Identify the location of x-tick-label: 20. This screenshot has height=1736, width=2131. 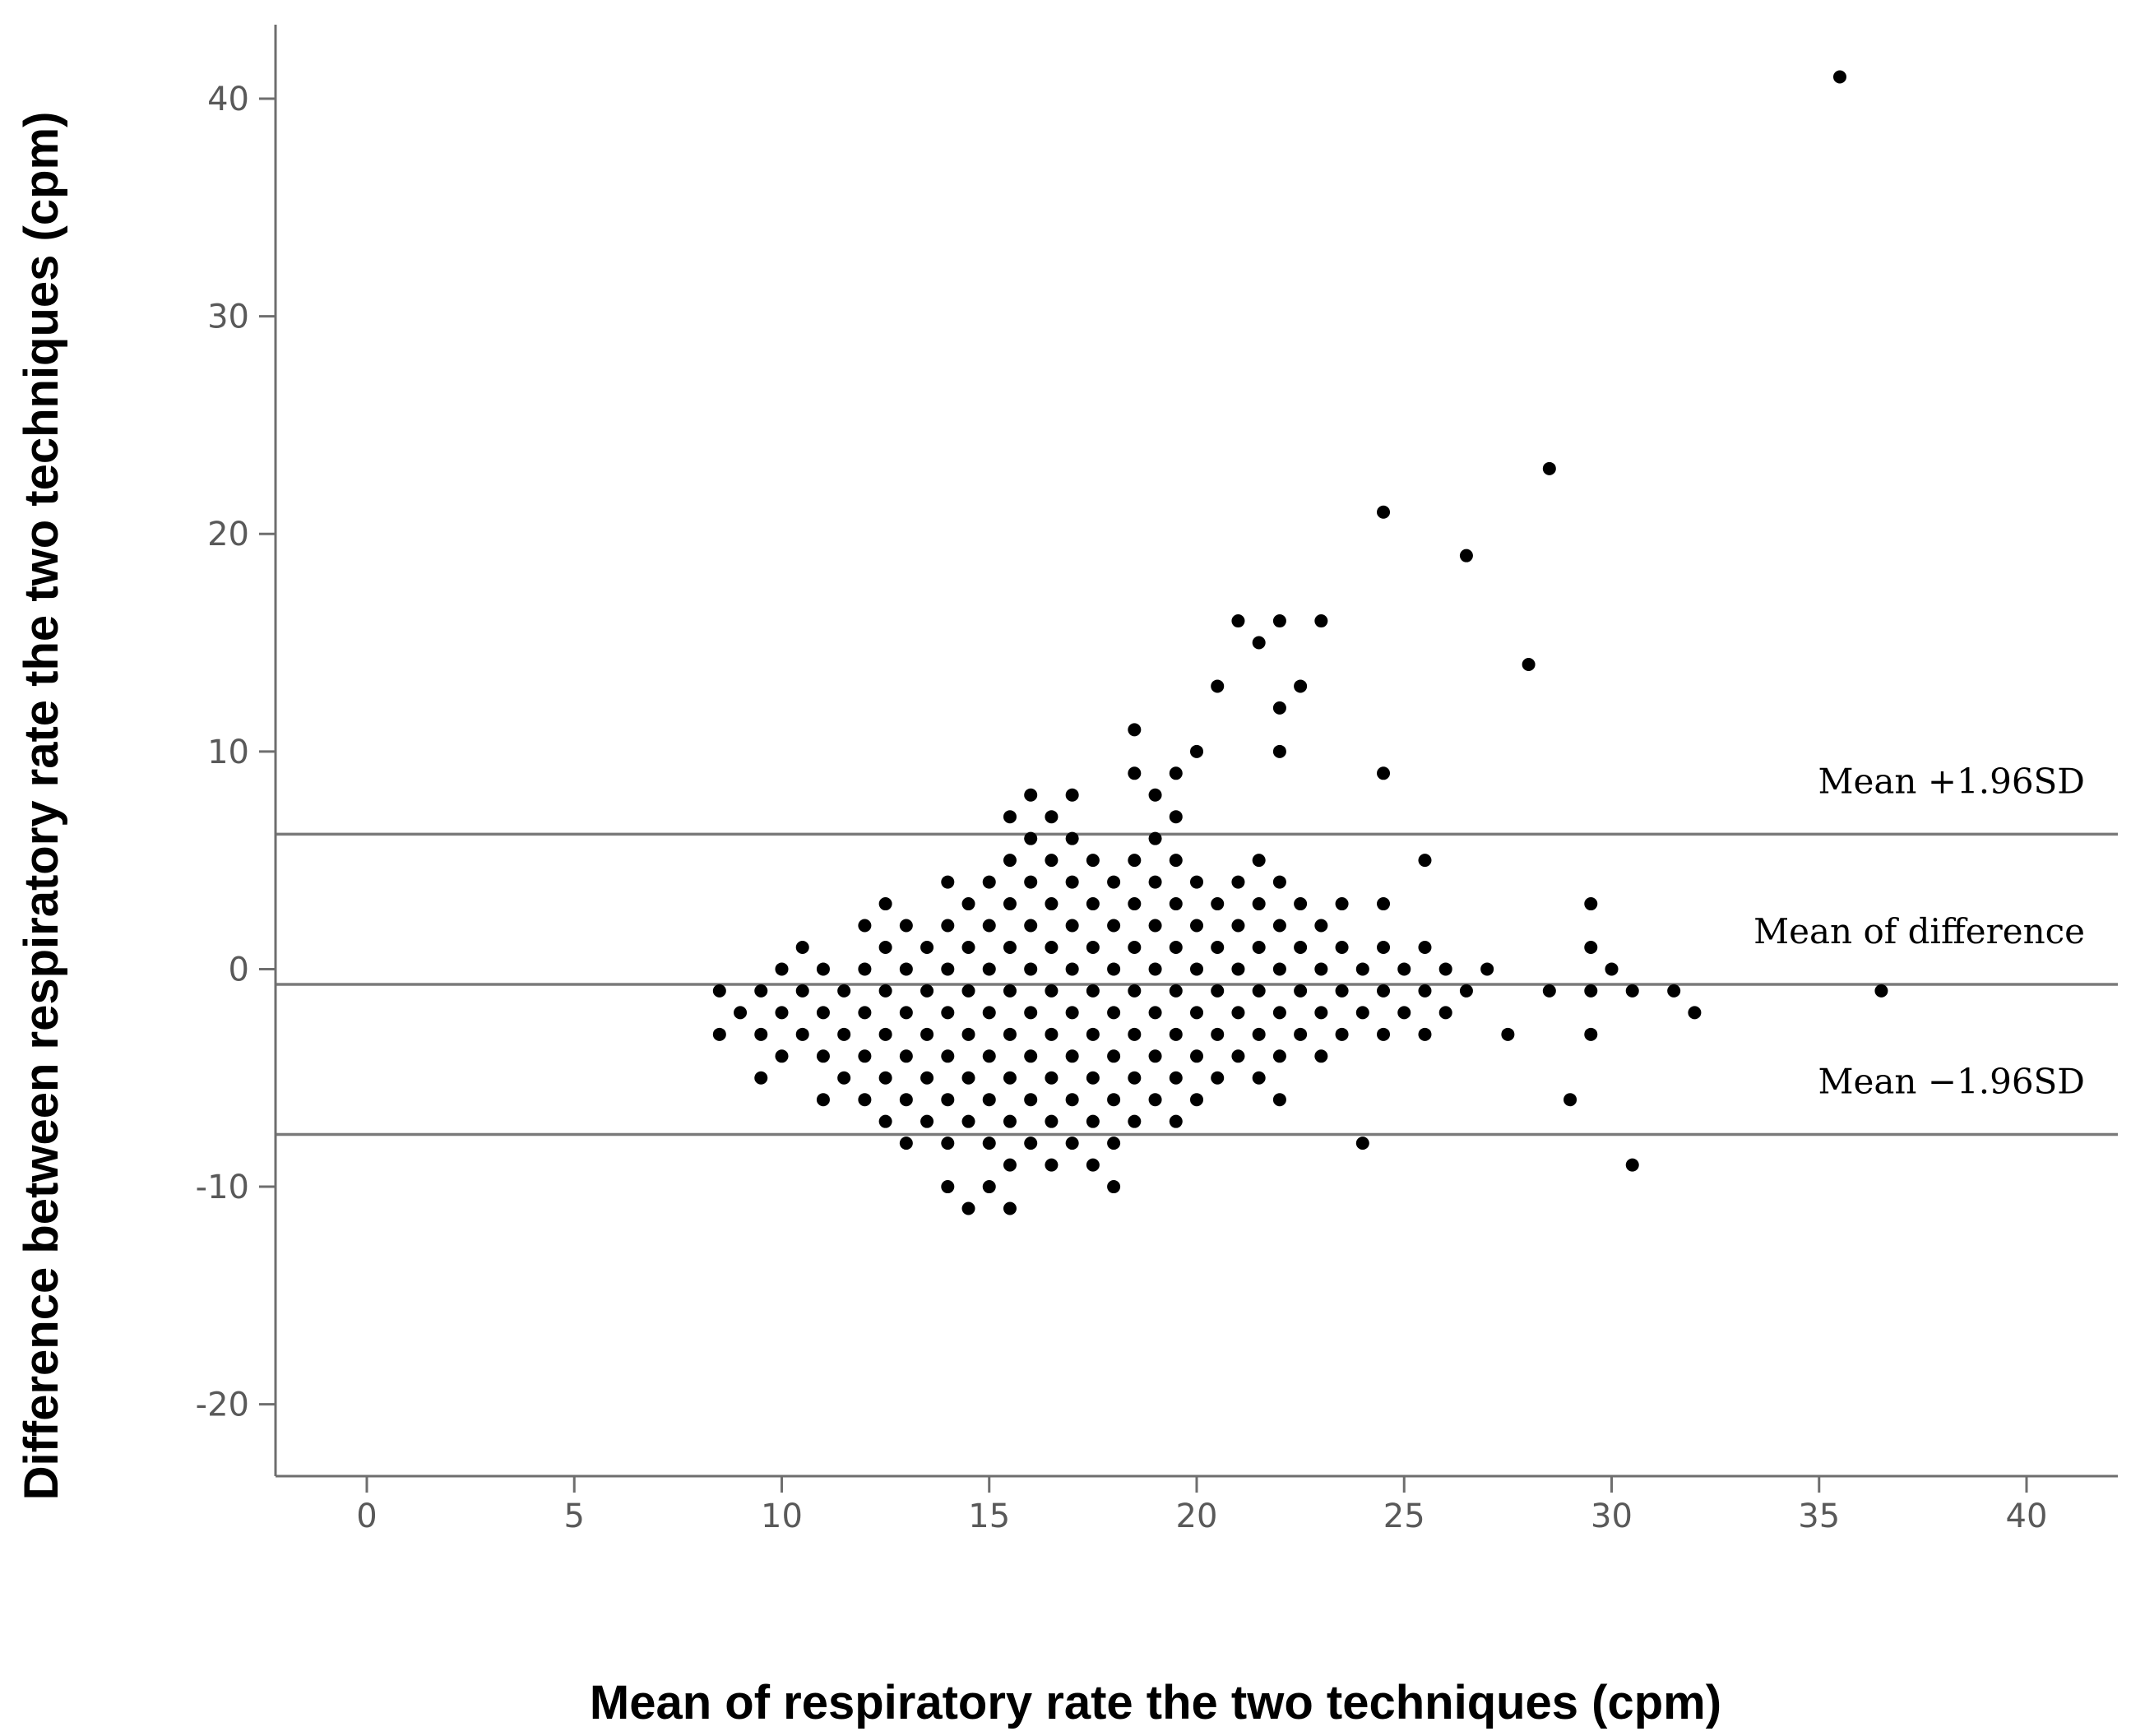
(1197, 1516).